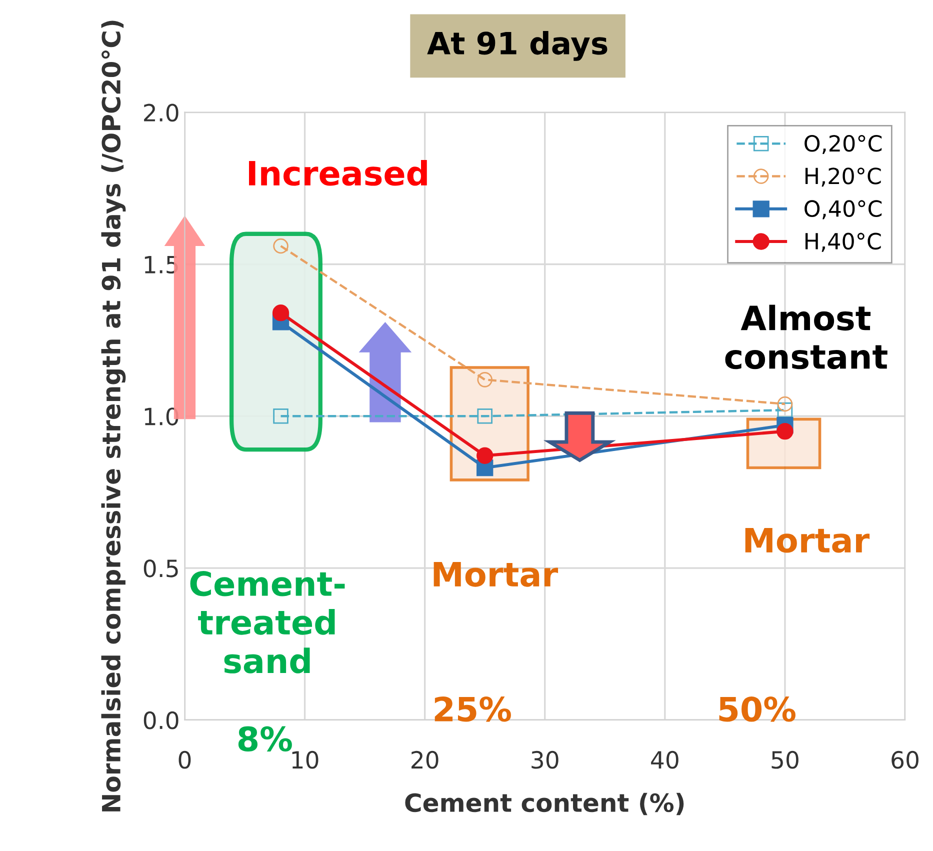 Image resolution: width=933 pixels, height=851 pixels. I want to click on annotation: 50%, so click(757, 709).